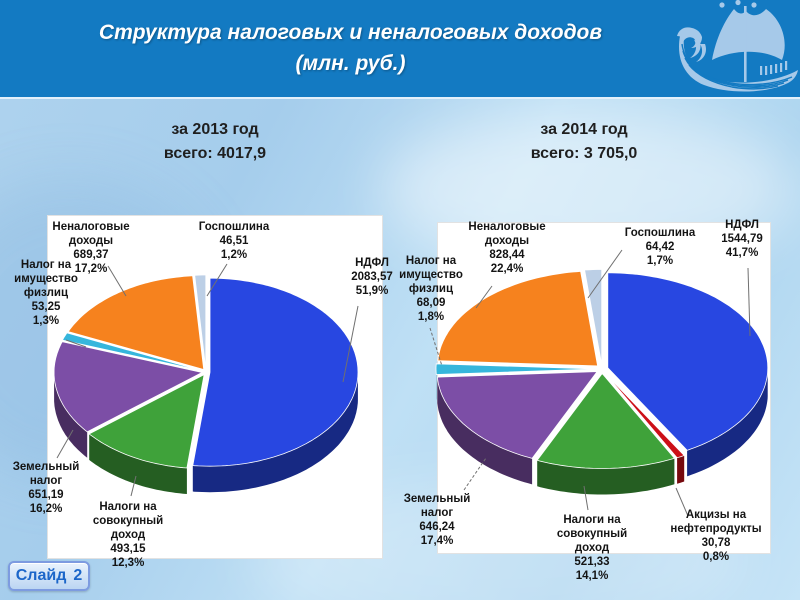  Describe the element at coordinates (46, 509) in the screenshot. I see `pie-label-line: 16,2%` at that location.